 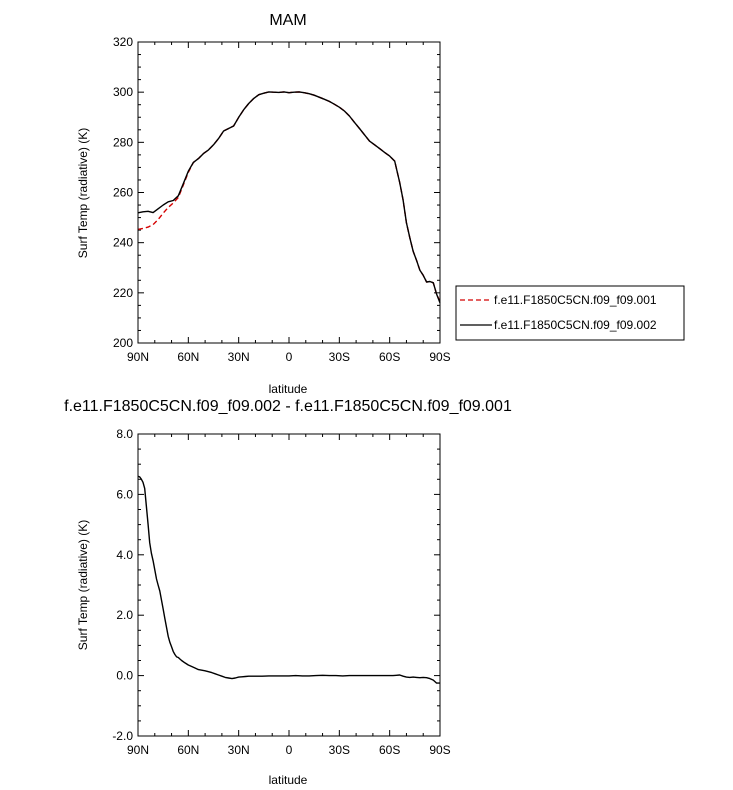 I want to click on chart-top-series, so click(x=289, y=197).